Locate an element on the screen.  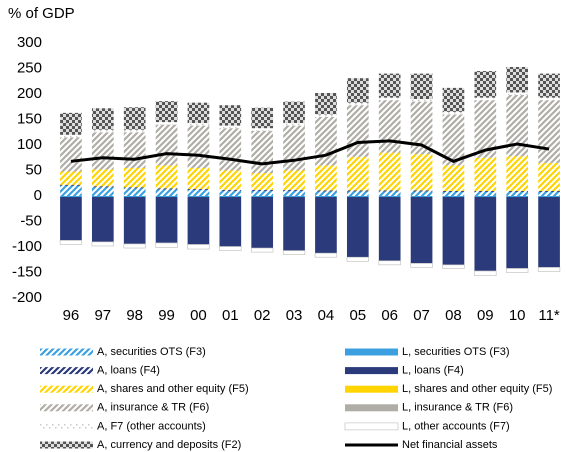
legend-label: A, securities OTS (F3) is located at coordinates (151, 352).